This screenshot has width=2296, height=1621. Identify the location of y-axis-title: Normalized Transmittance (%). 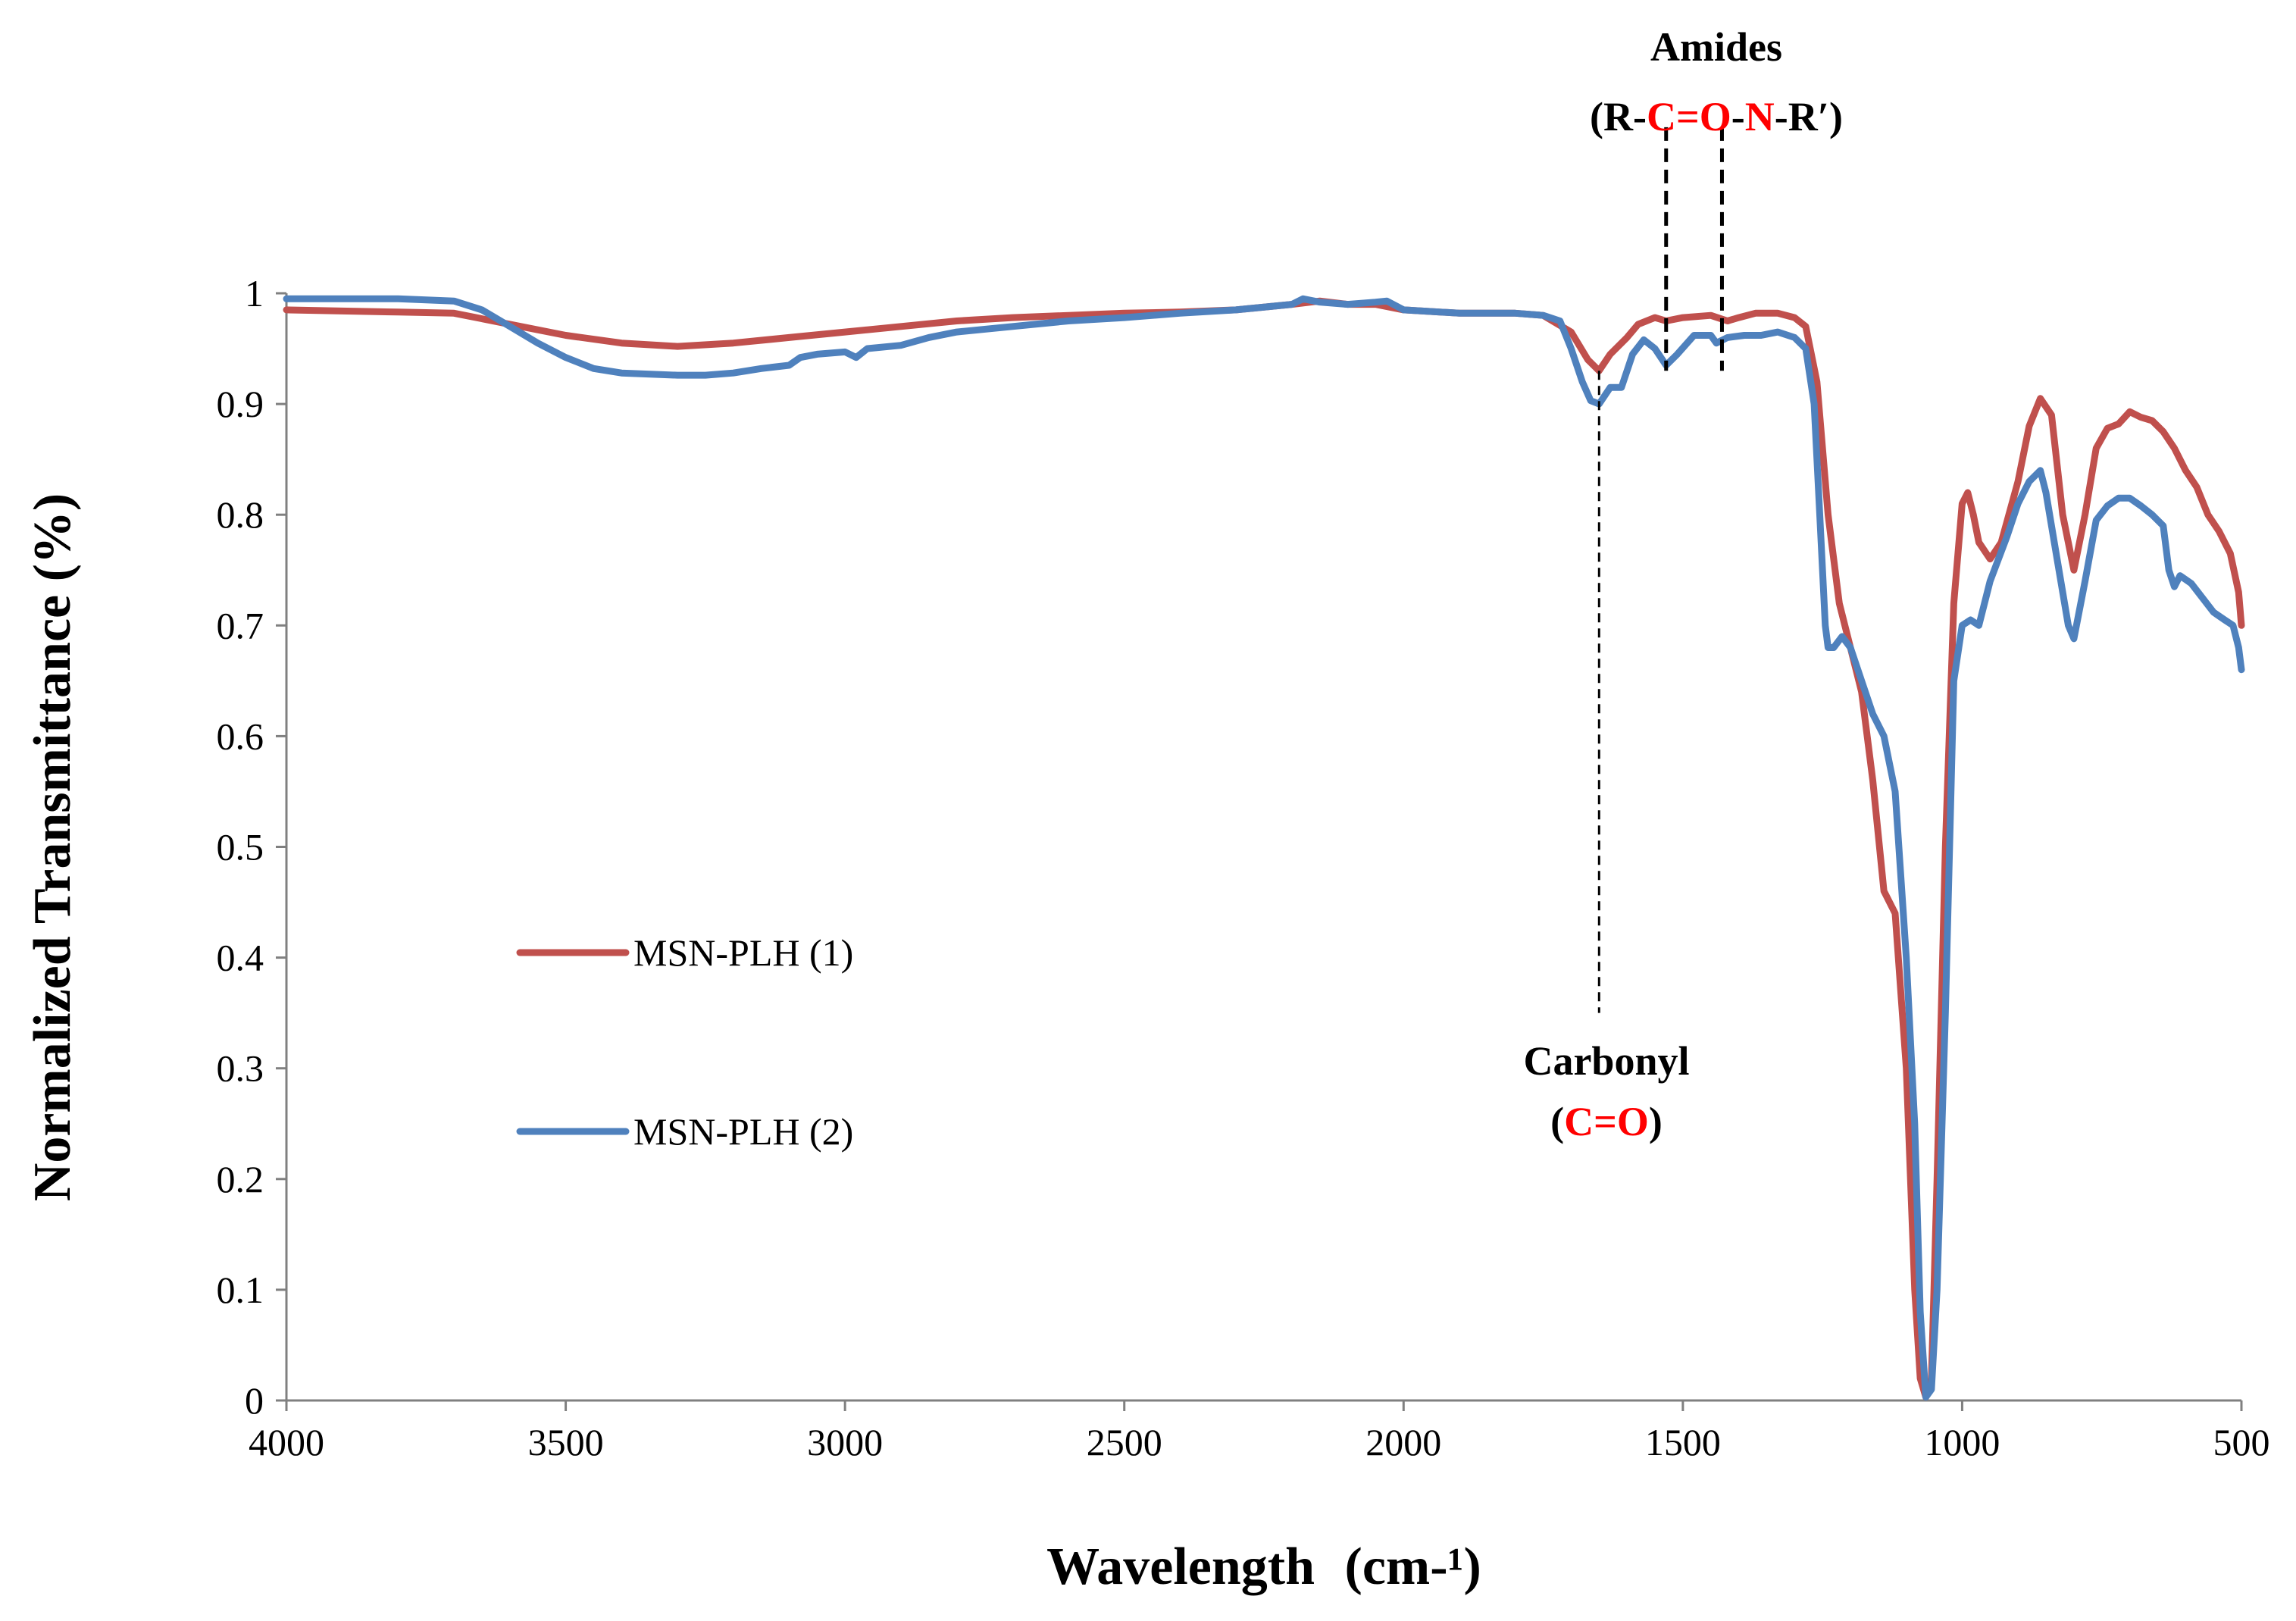
(52, 847).